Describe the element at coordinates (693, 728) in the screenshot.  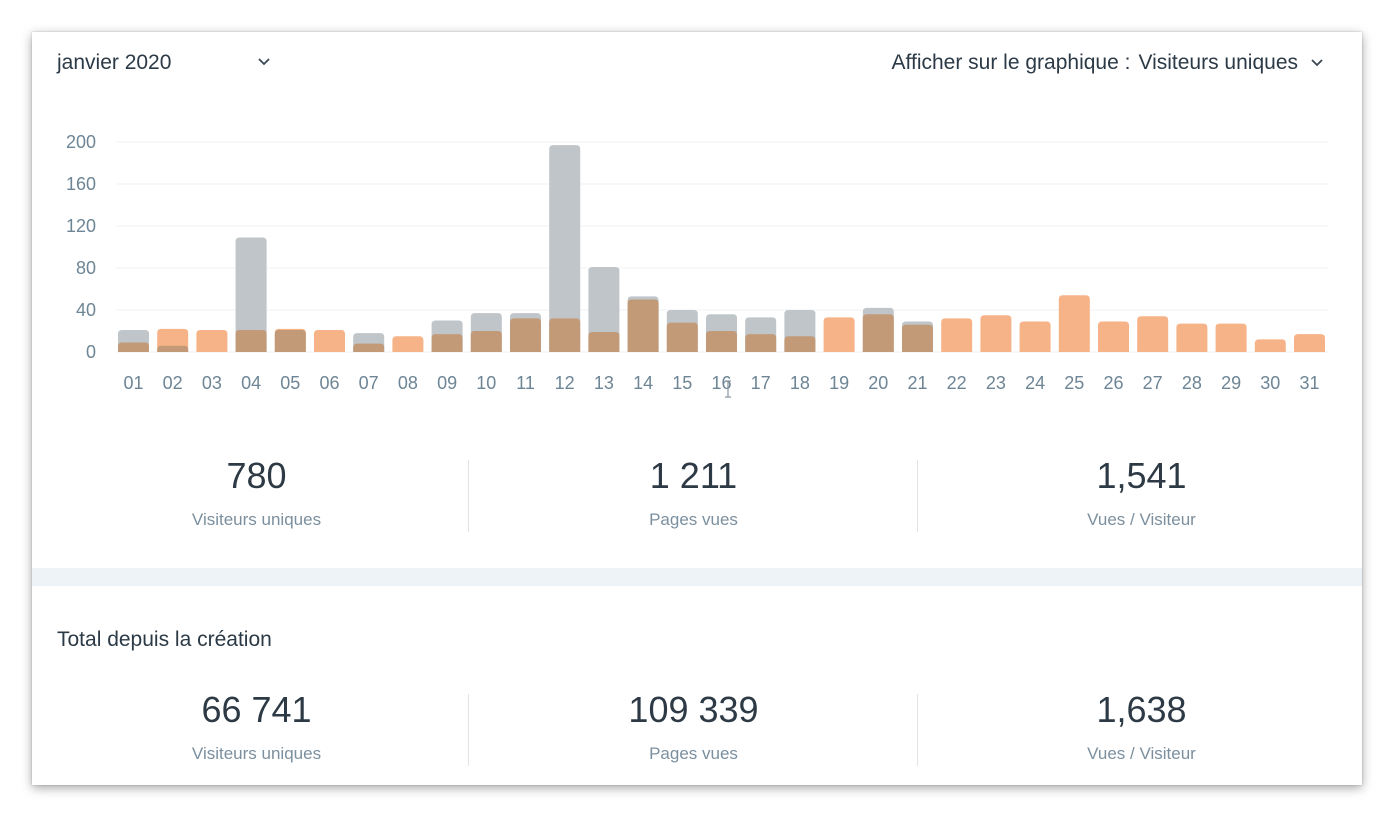
I see `stat-page-views: 109 339 Pages vues` at that location.